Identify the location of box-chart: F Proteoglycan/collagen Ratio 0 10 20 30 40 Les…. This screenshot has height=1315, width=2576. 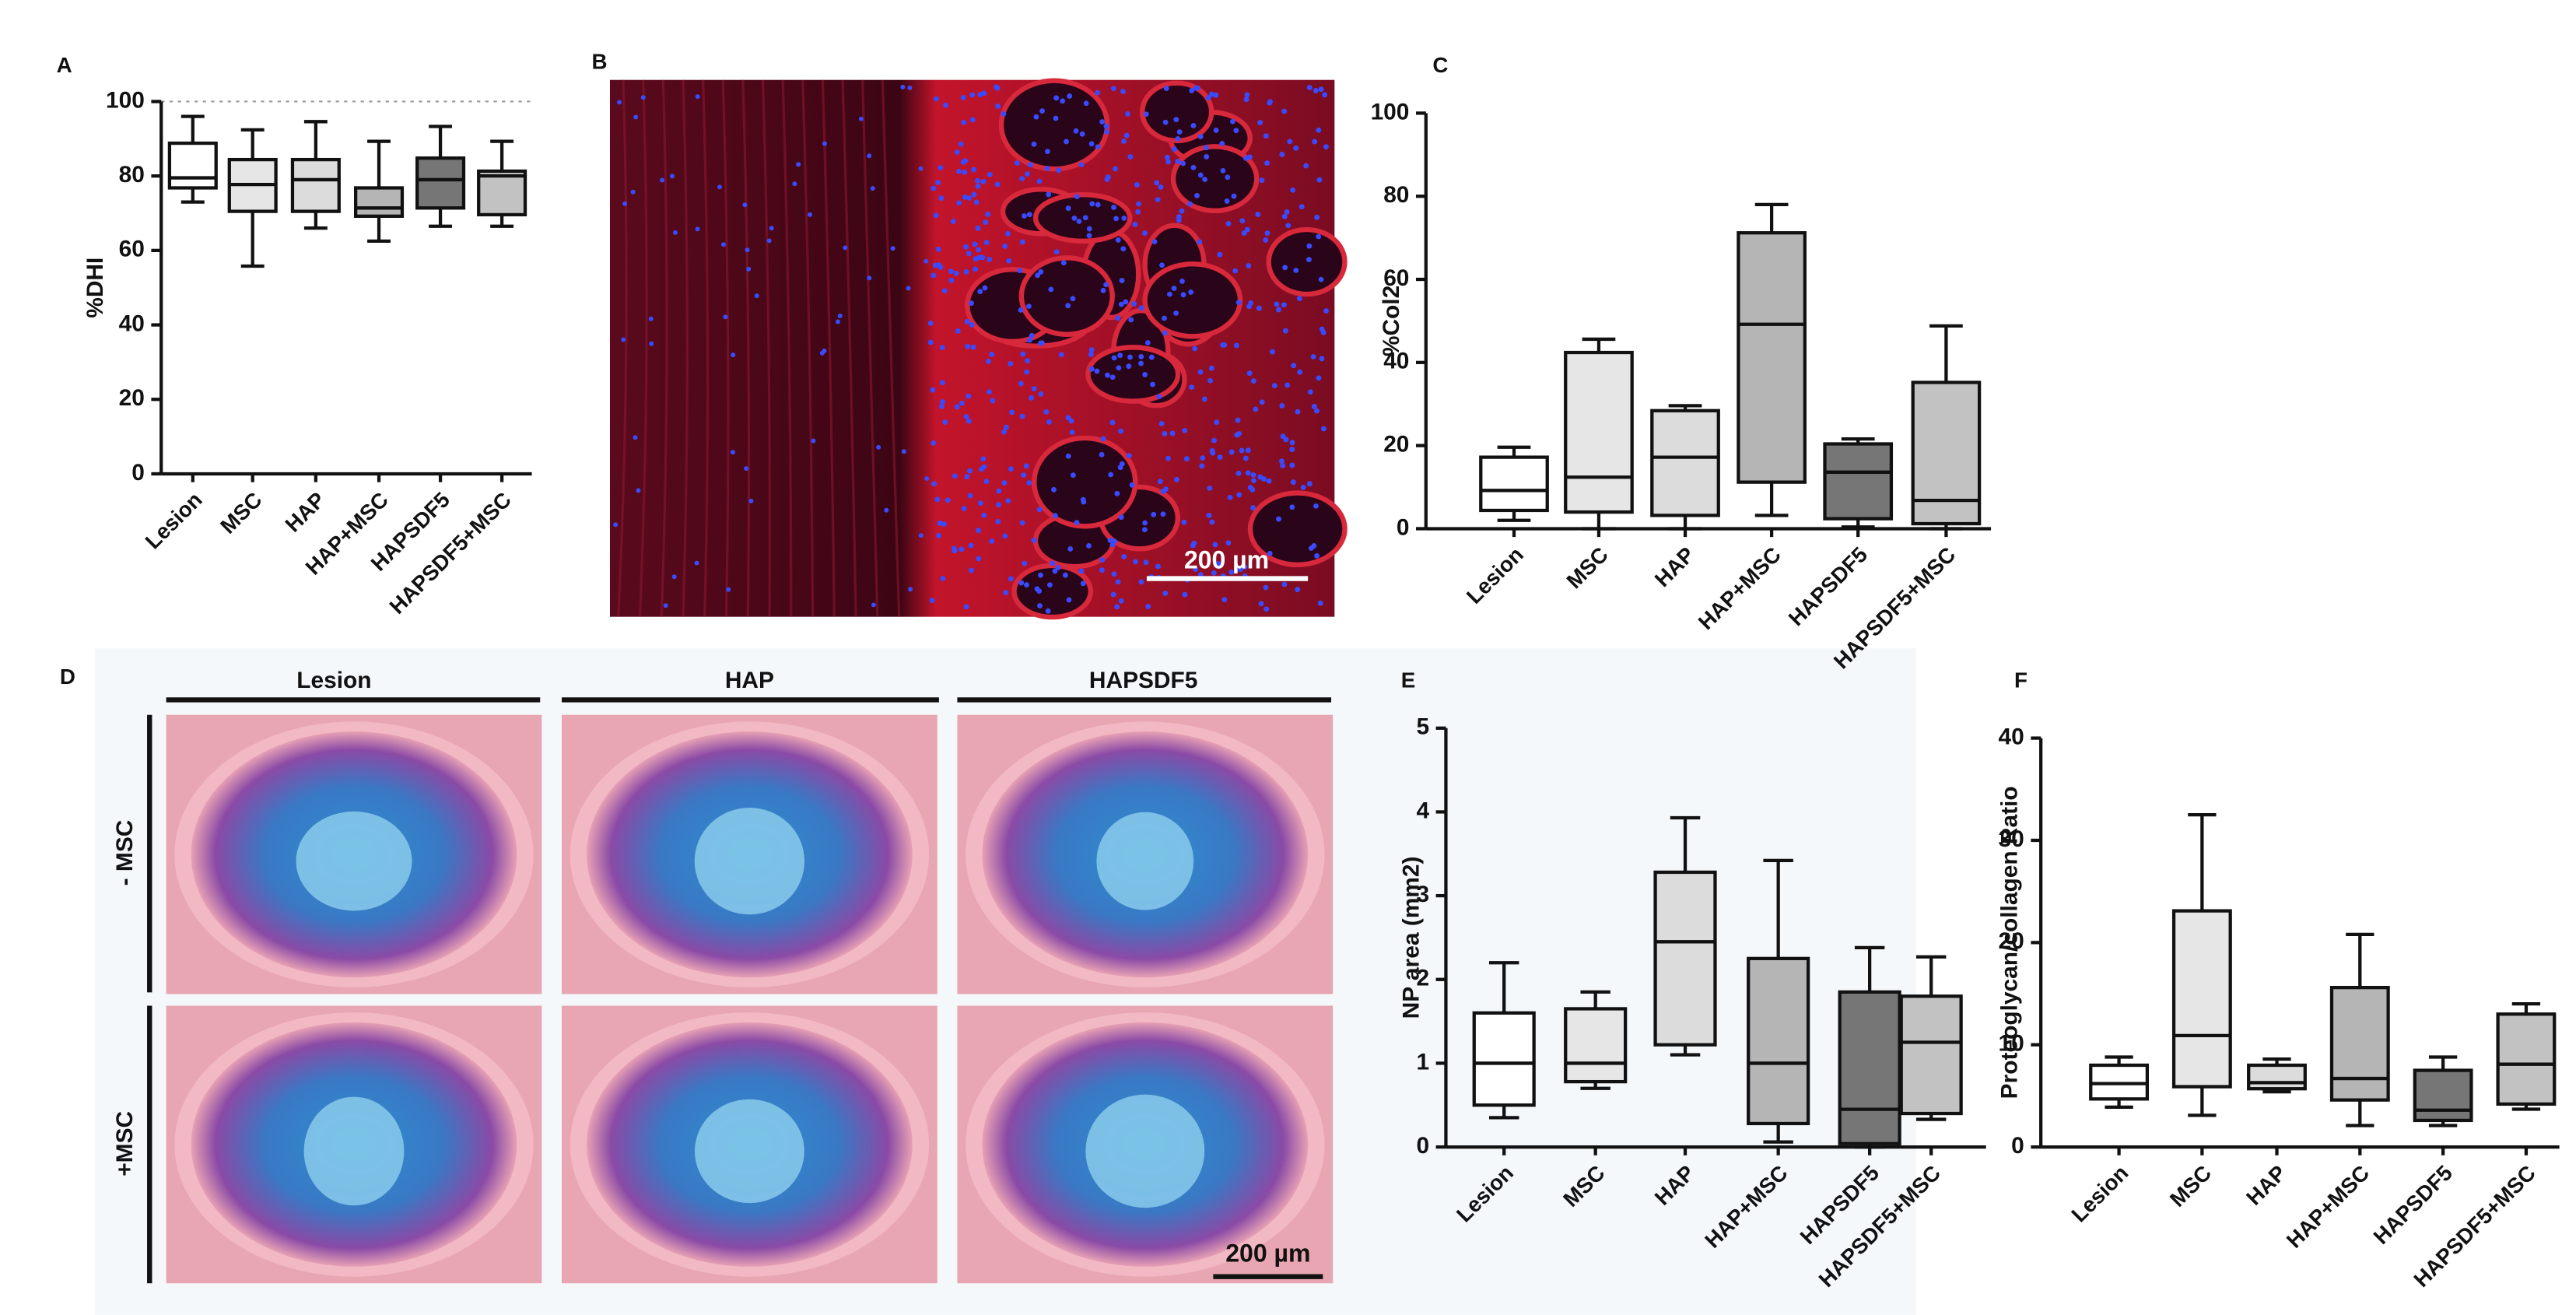
(2279, 980).